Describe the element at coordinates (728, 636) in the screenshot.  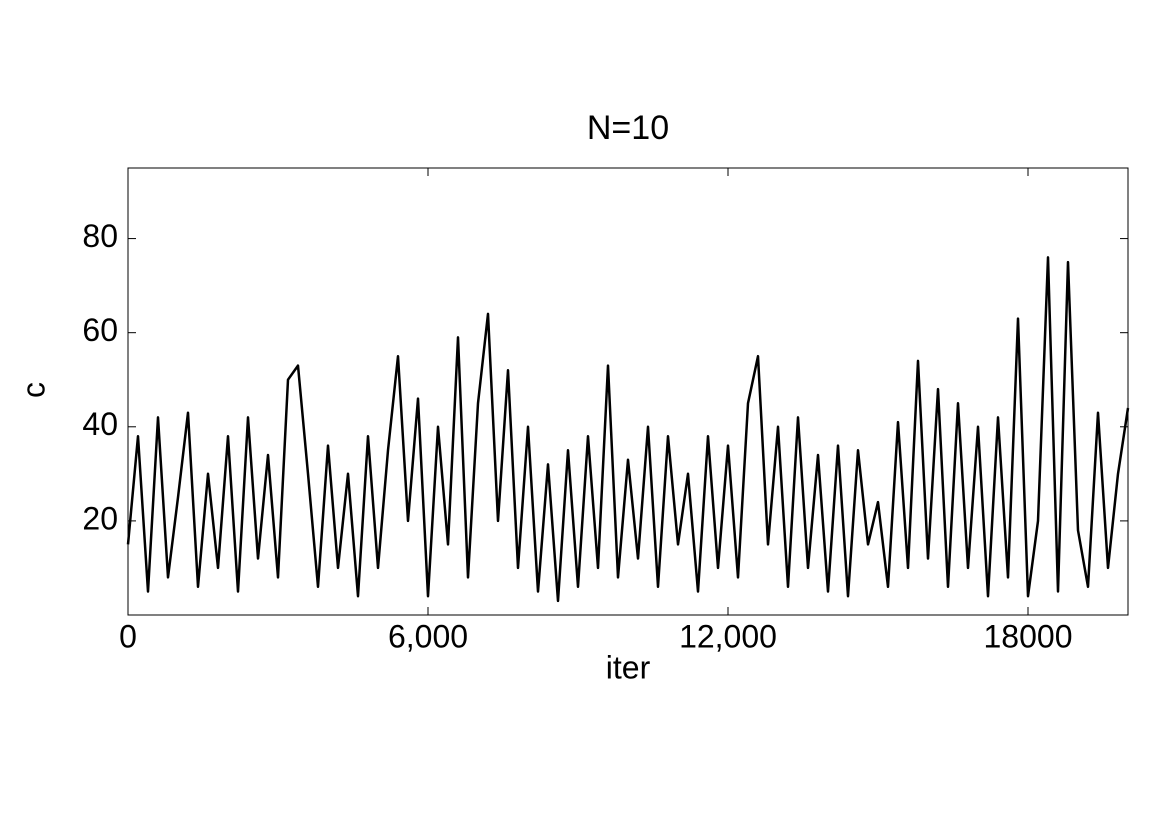
I see `x-tick-label: 12,000` at that location.